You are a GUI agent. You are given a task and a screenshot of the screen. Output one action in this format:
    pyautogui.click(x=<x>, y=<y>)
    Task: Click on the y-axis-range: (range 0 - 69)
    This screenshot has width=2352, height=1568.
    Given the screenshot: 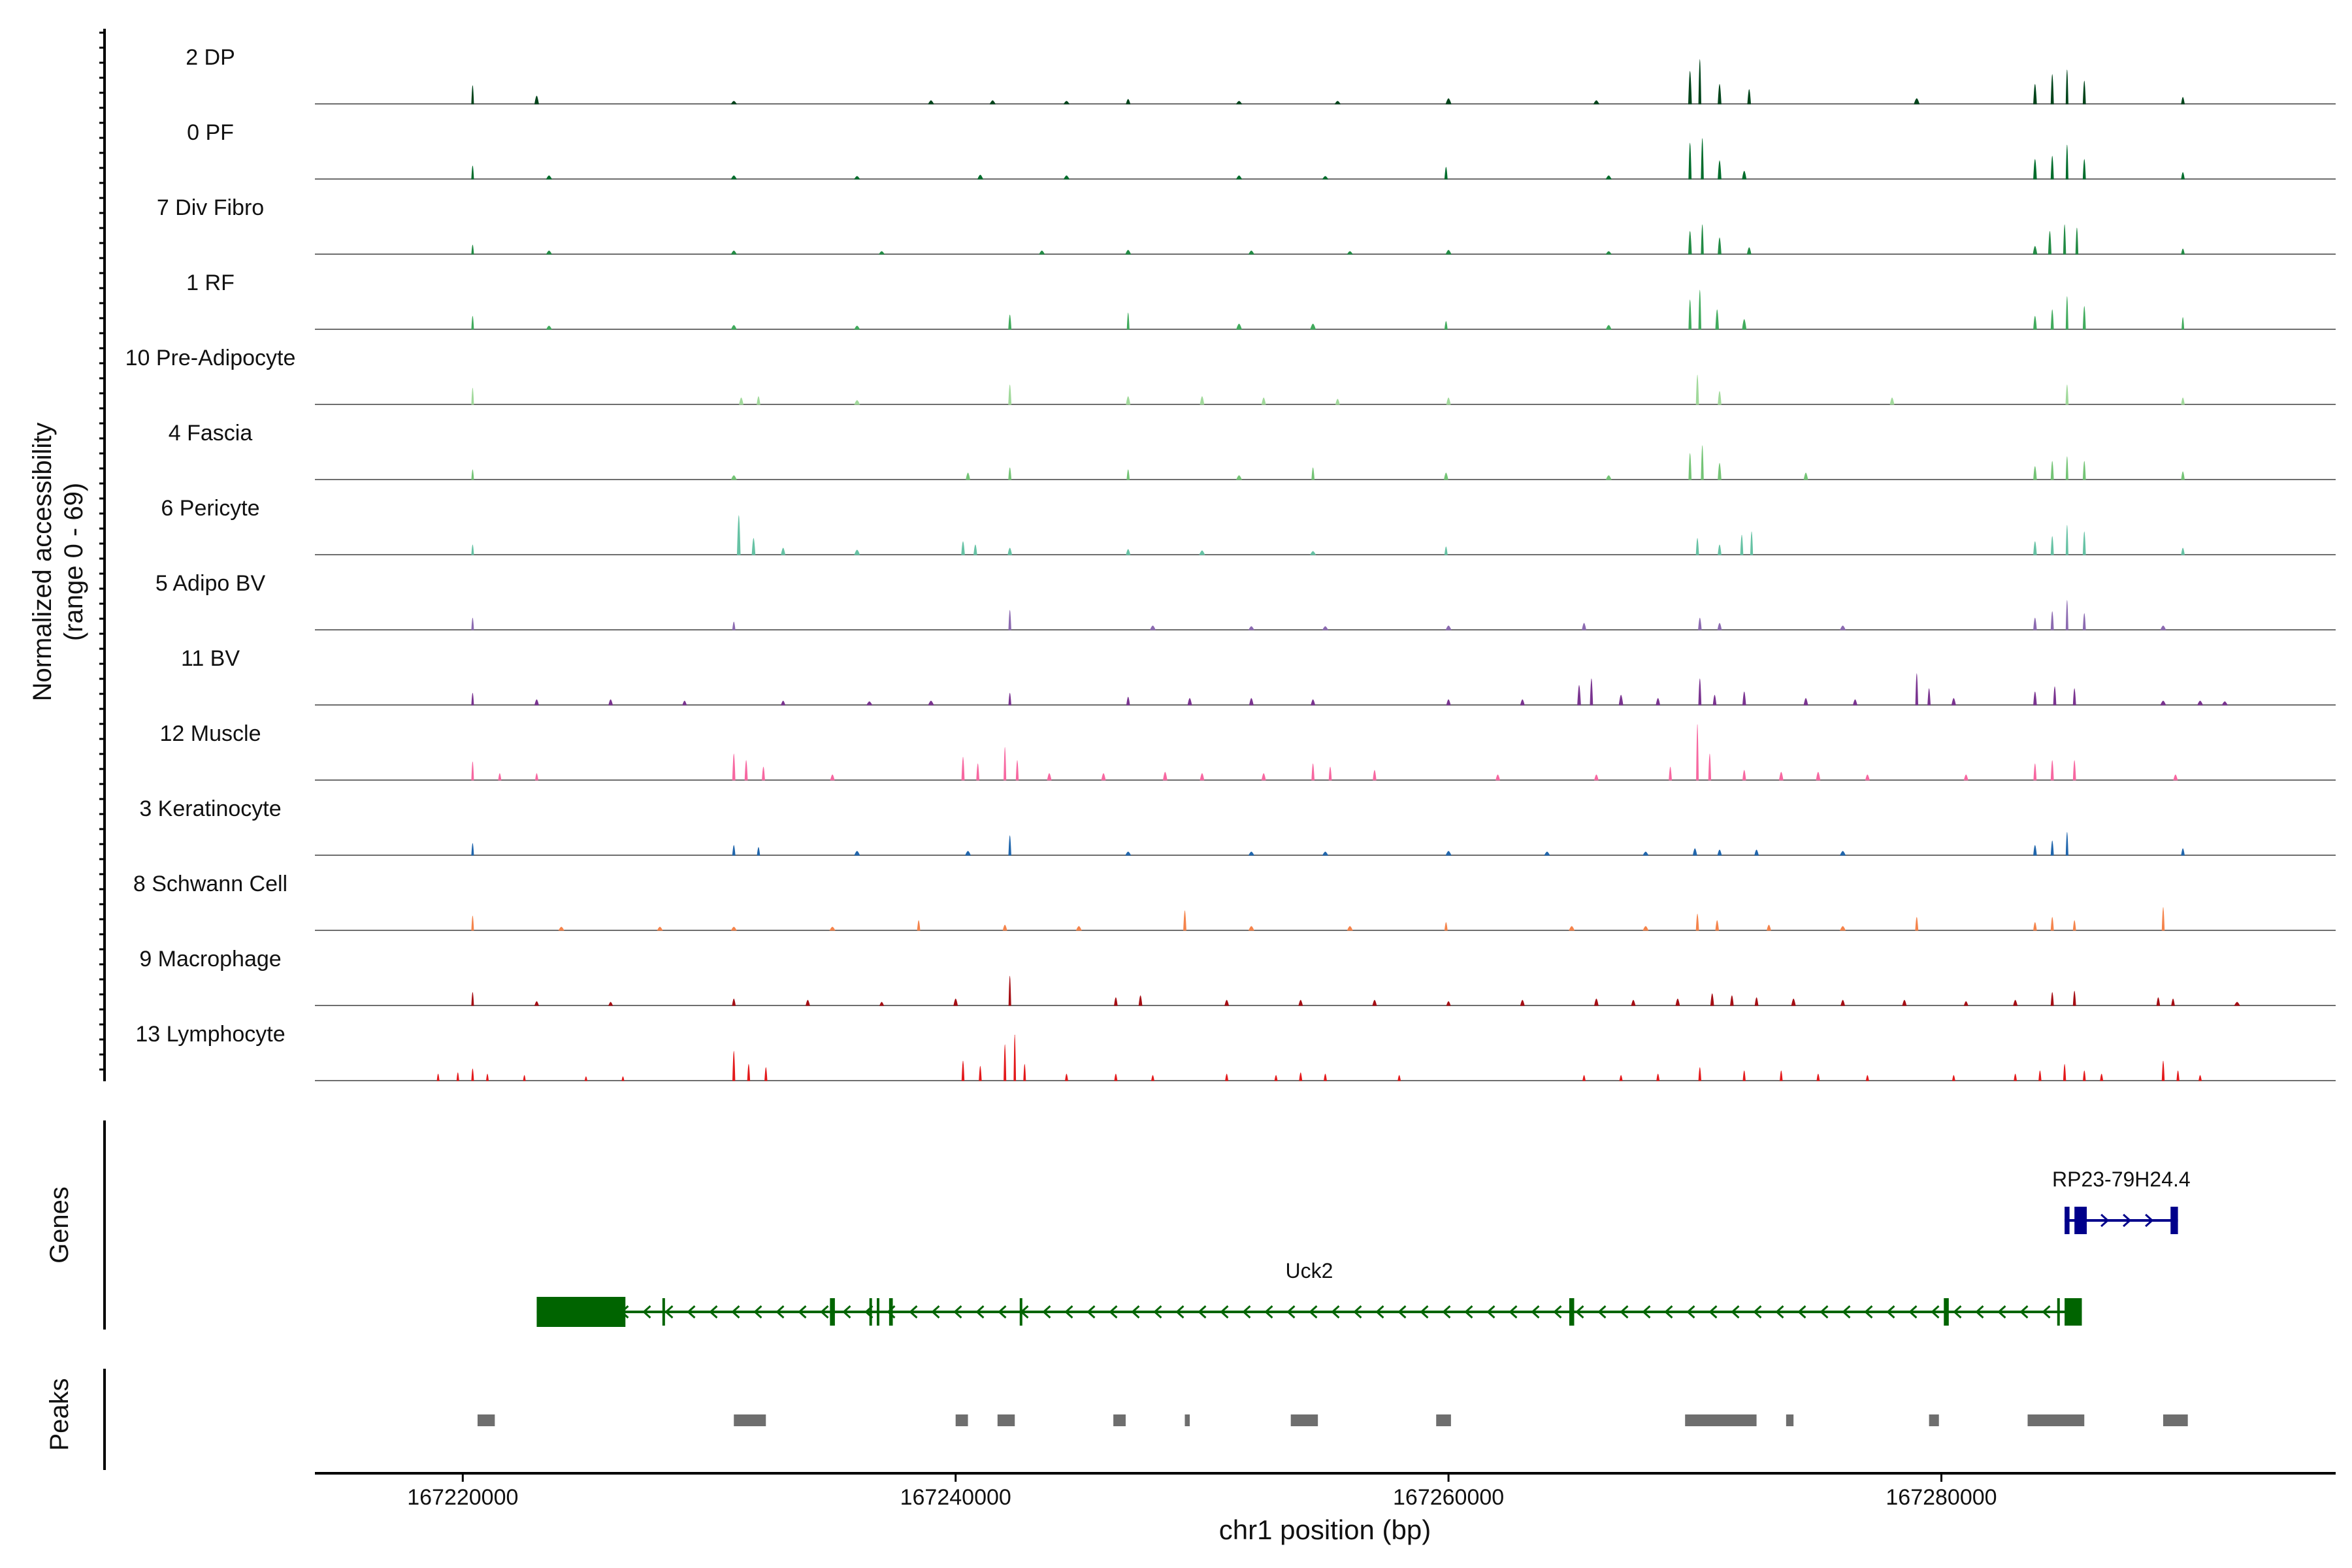 What is the action you would take?
    pyautogui.click(x=73, y=562)
    